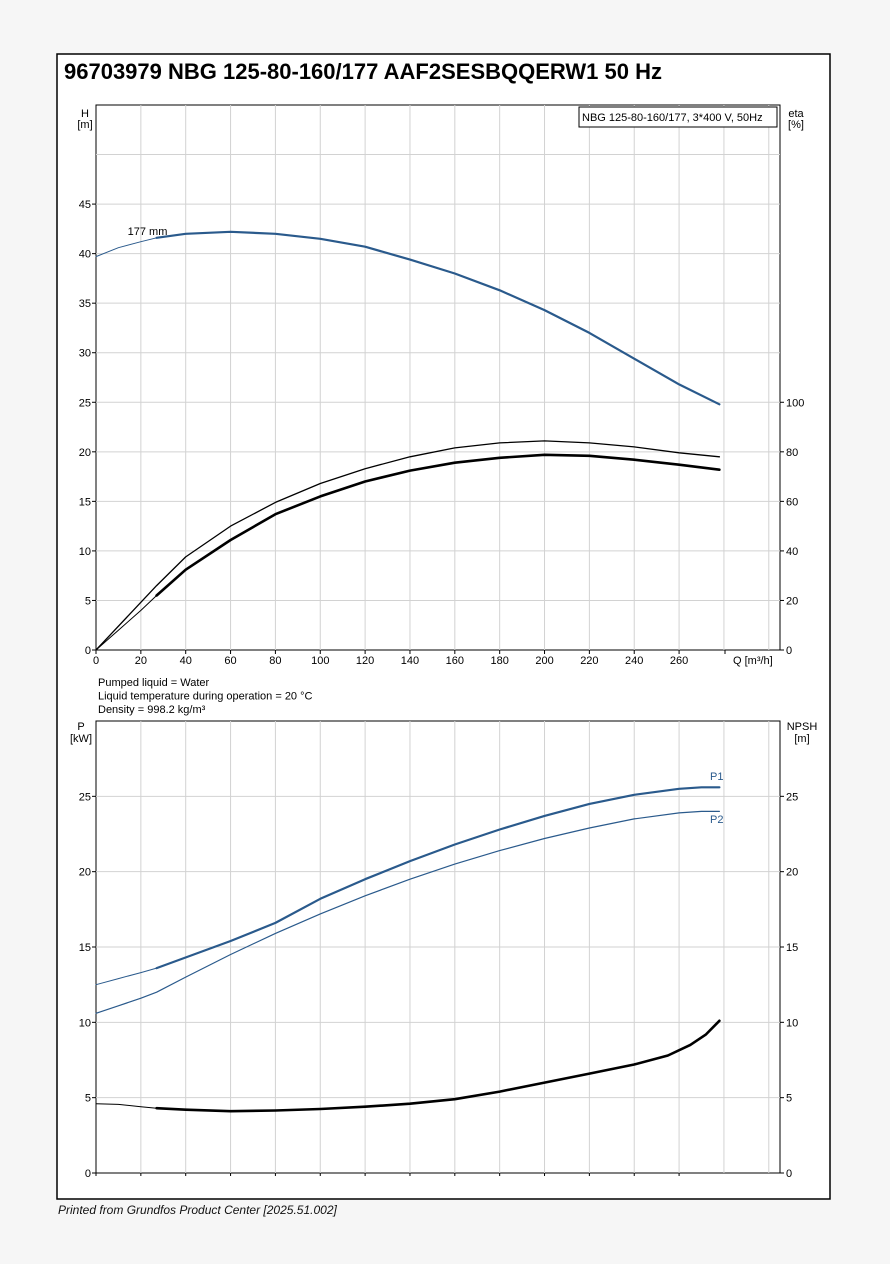 This screenshot has height=1264, width=890. Describe the element at coordinates (499, 661) in the screenshot. I see `q-axis-tick-label: 180` at that location.